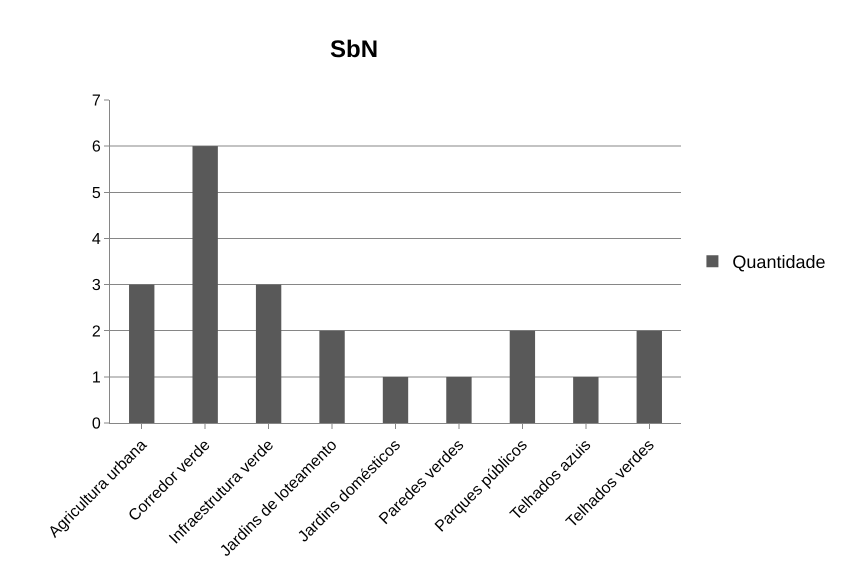  What do you see at coordinates (96, 424) in the screenshot?
I see `y-tick-label: 0` at bounding box center [96, 424].